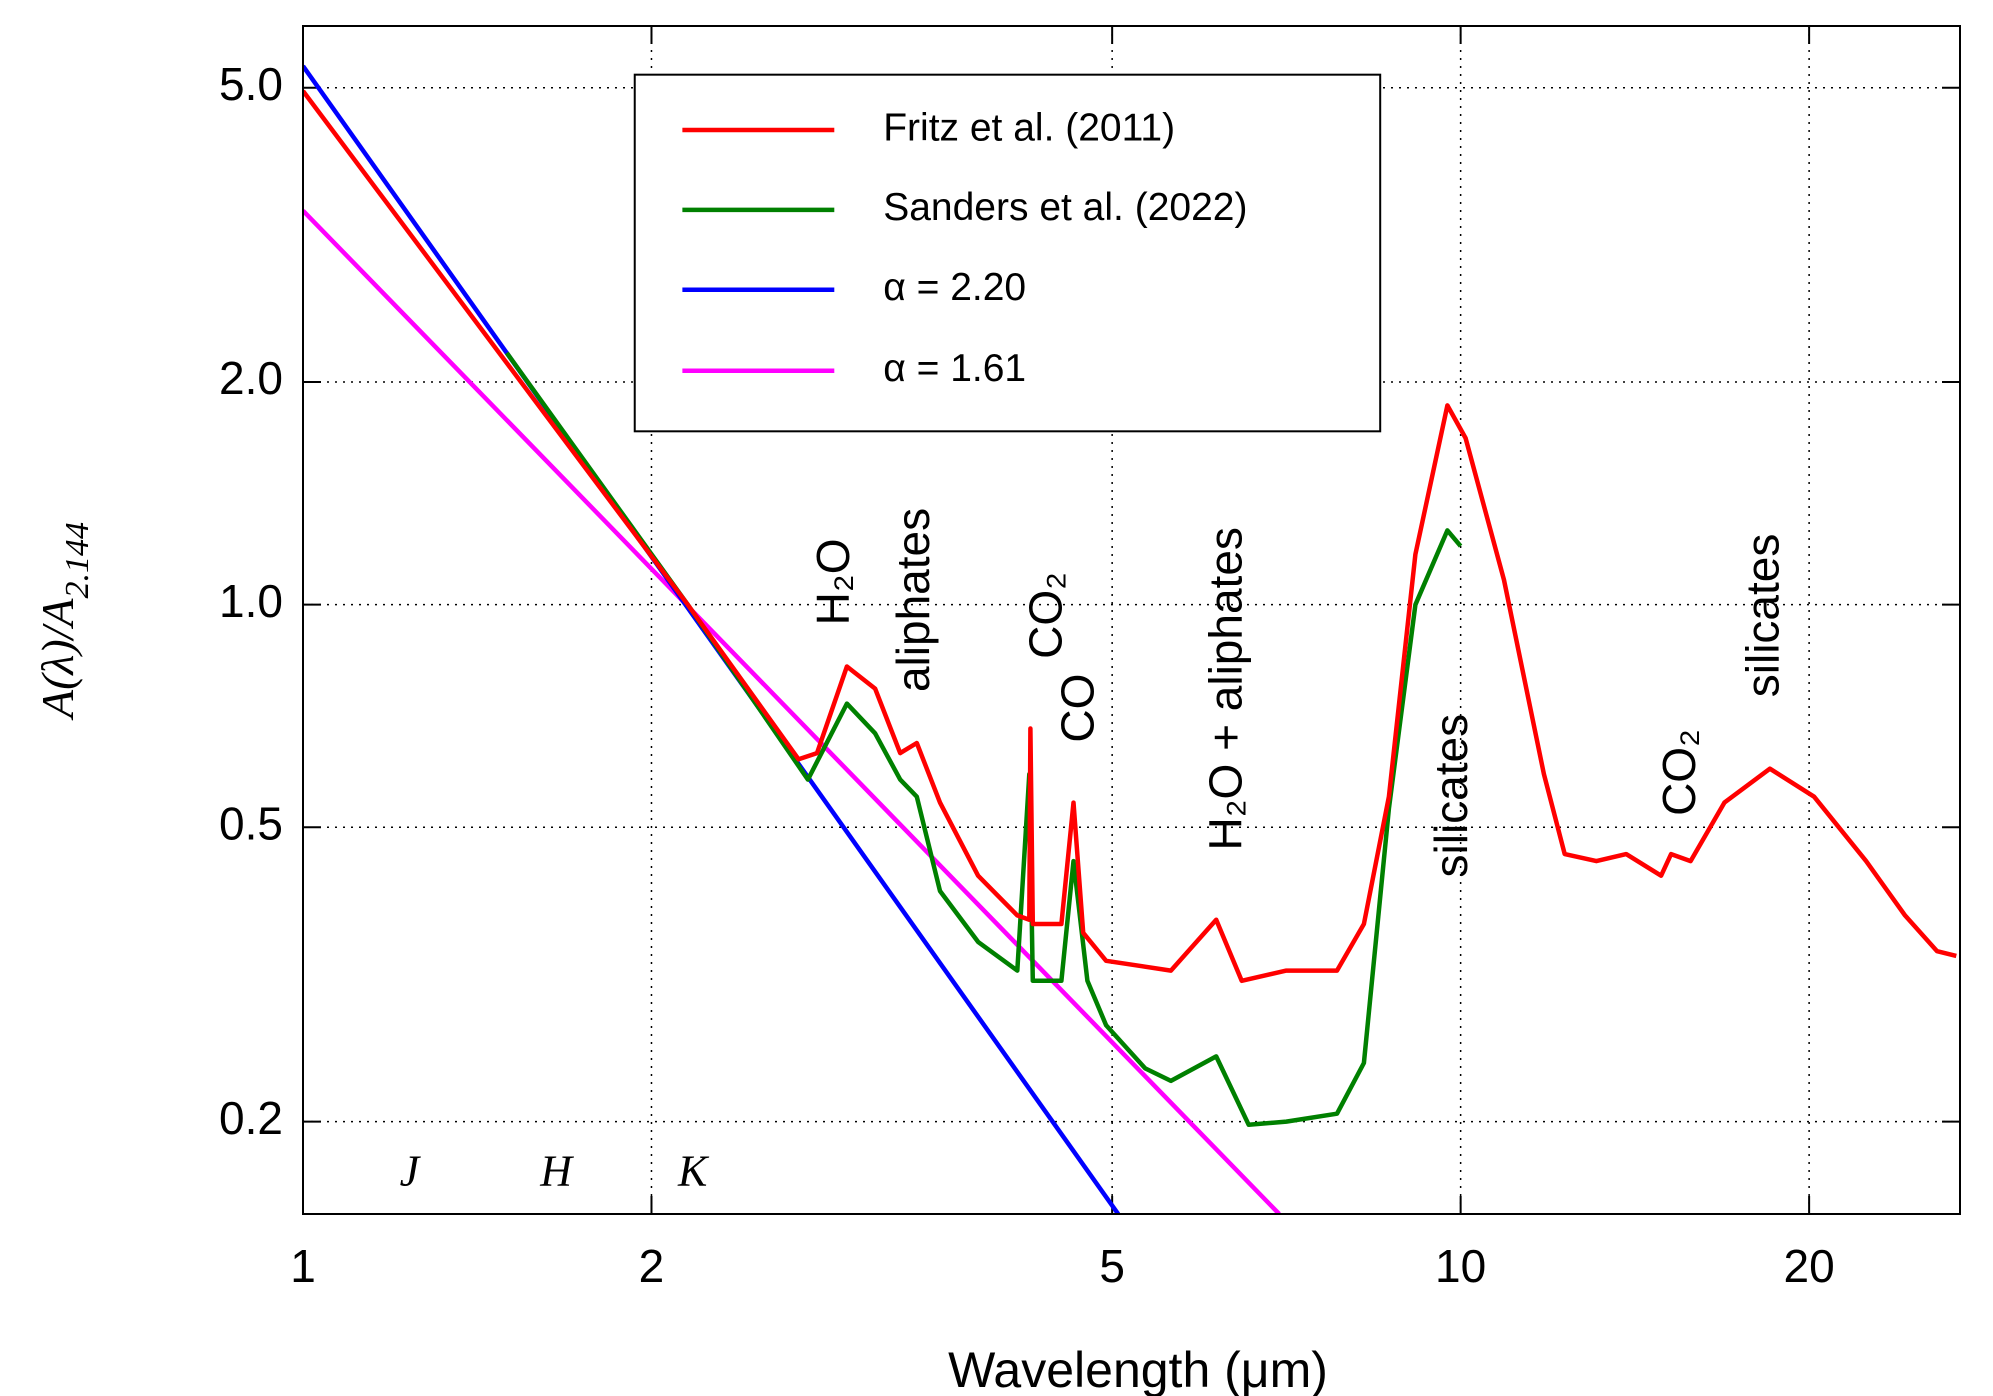 Image resolution: width=1993 pixels, height=1396 pixels. What do you see at coordinates (954, 287) in the screenshot?
I see `legend-label: α = 2.20` at bounding box center [954, 287].